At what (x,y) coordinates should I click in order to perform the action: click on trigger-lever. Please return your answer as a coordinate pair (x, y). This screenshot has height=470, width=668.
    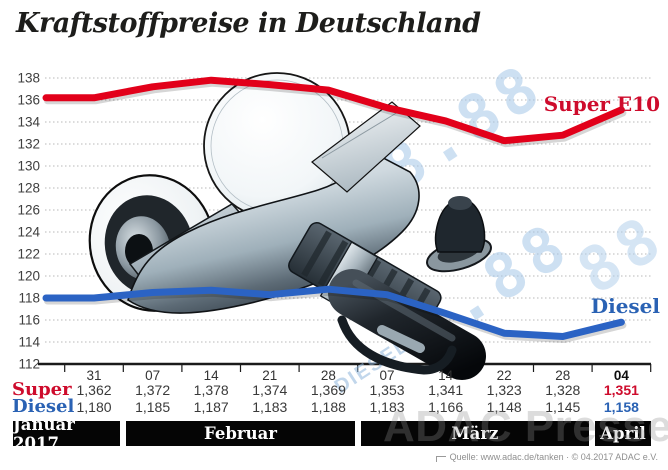
    Looking at the image, I should click on (401, 339).